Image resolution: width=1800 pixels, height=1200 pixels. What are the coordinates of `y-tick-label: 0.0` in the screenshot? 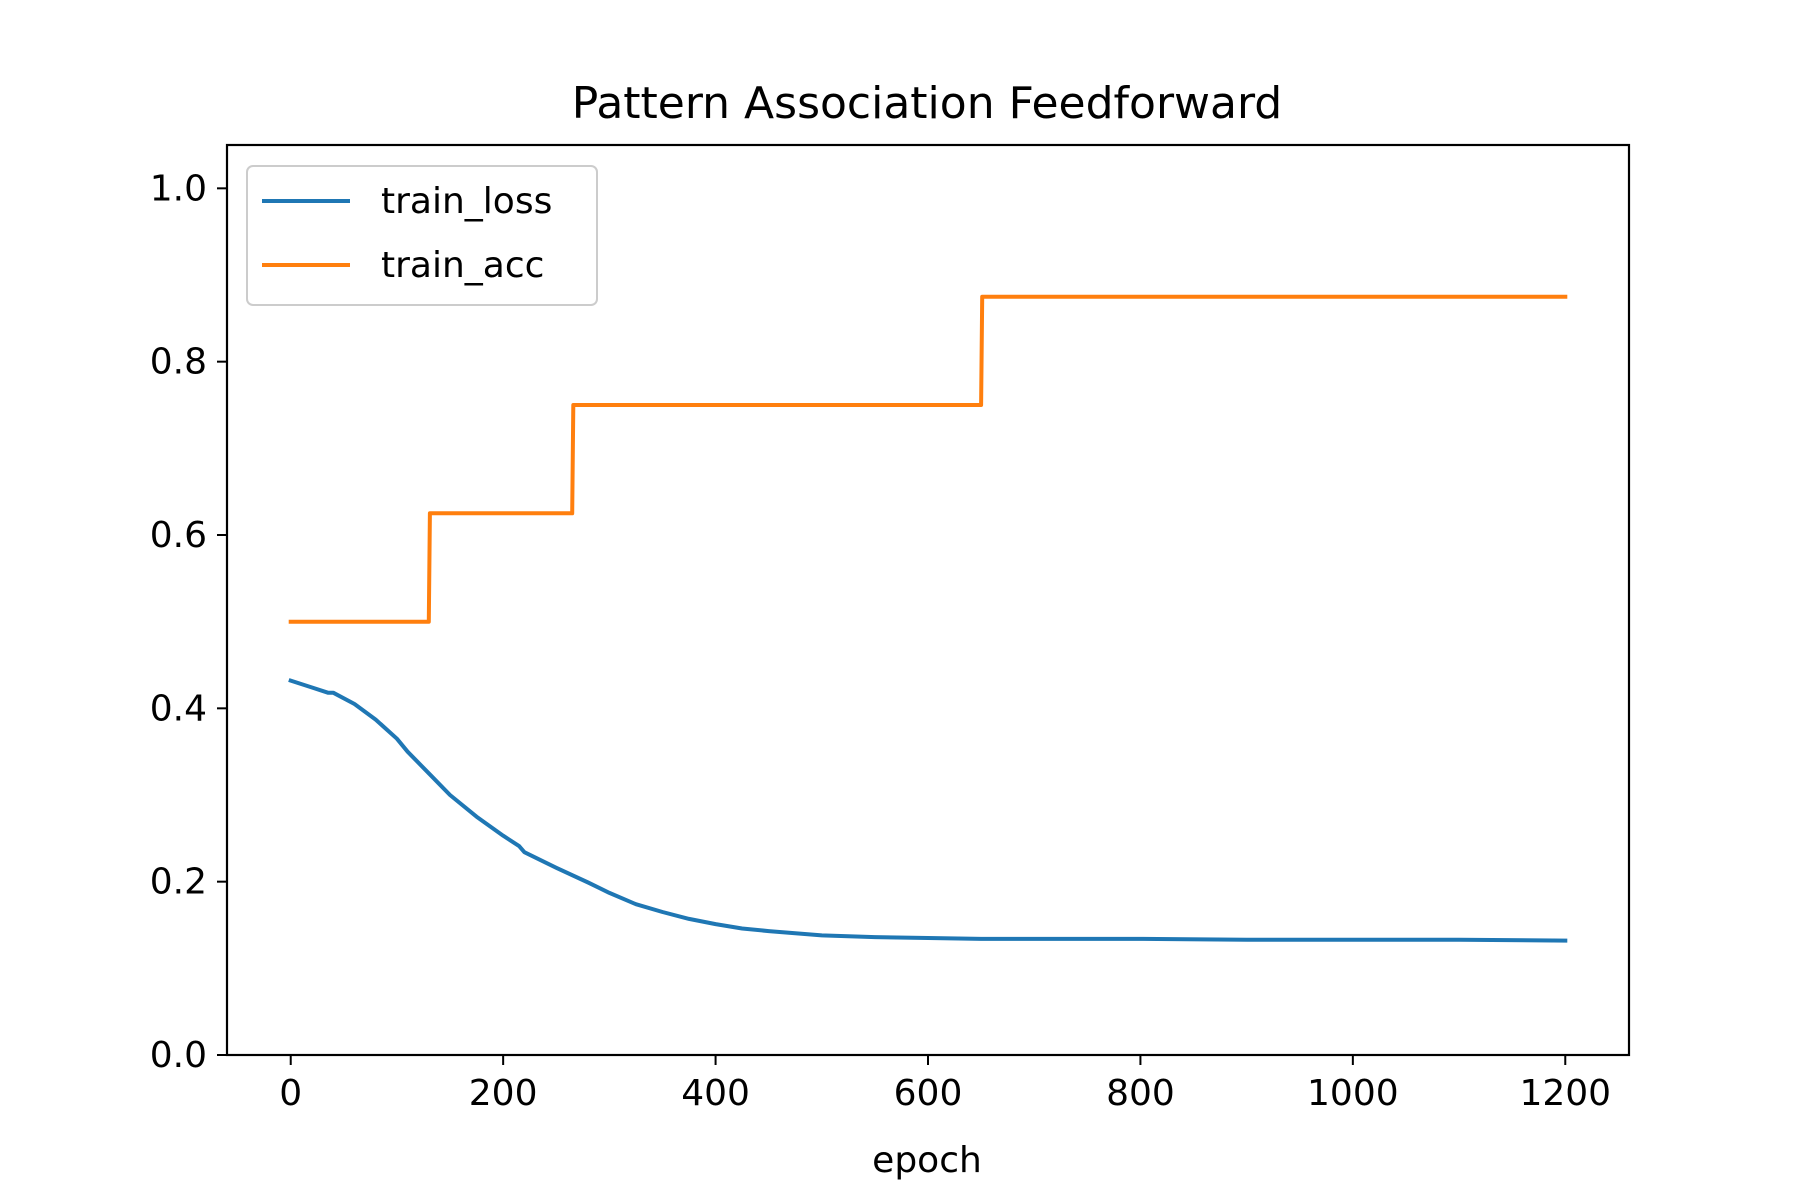 It's located at (178, 1055).